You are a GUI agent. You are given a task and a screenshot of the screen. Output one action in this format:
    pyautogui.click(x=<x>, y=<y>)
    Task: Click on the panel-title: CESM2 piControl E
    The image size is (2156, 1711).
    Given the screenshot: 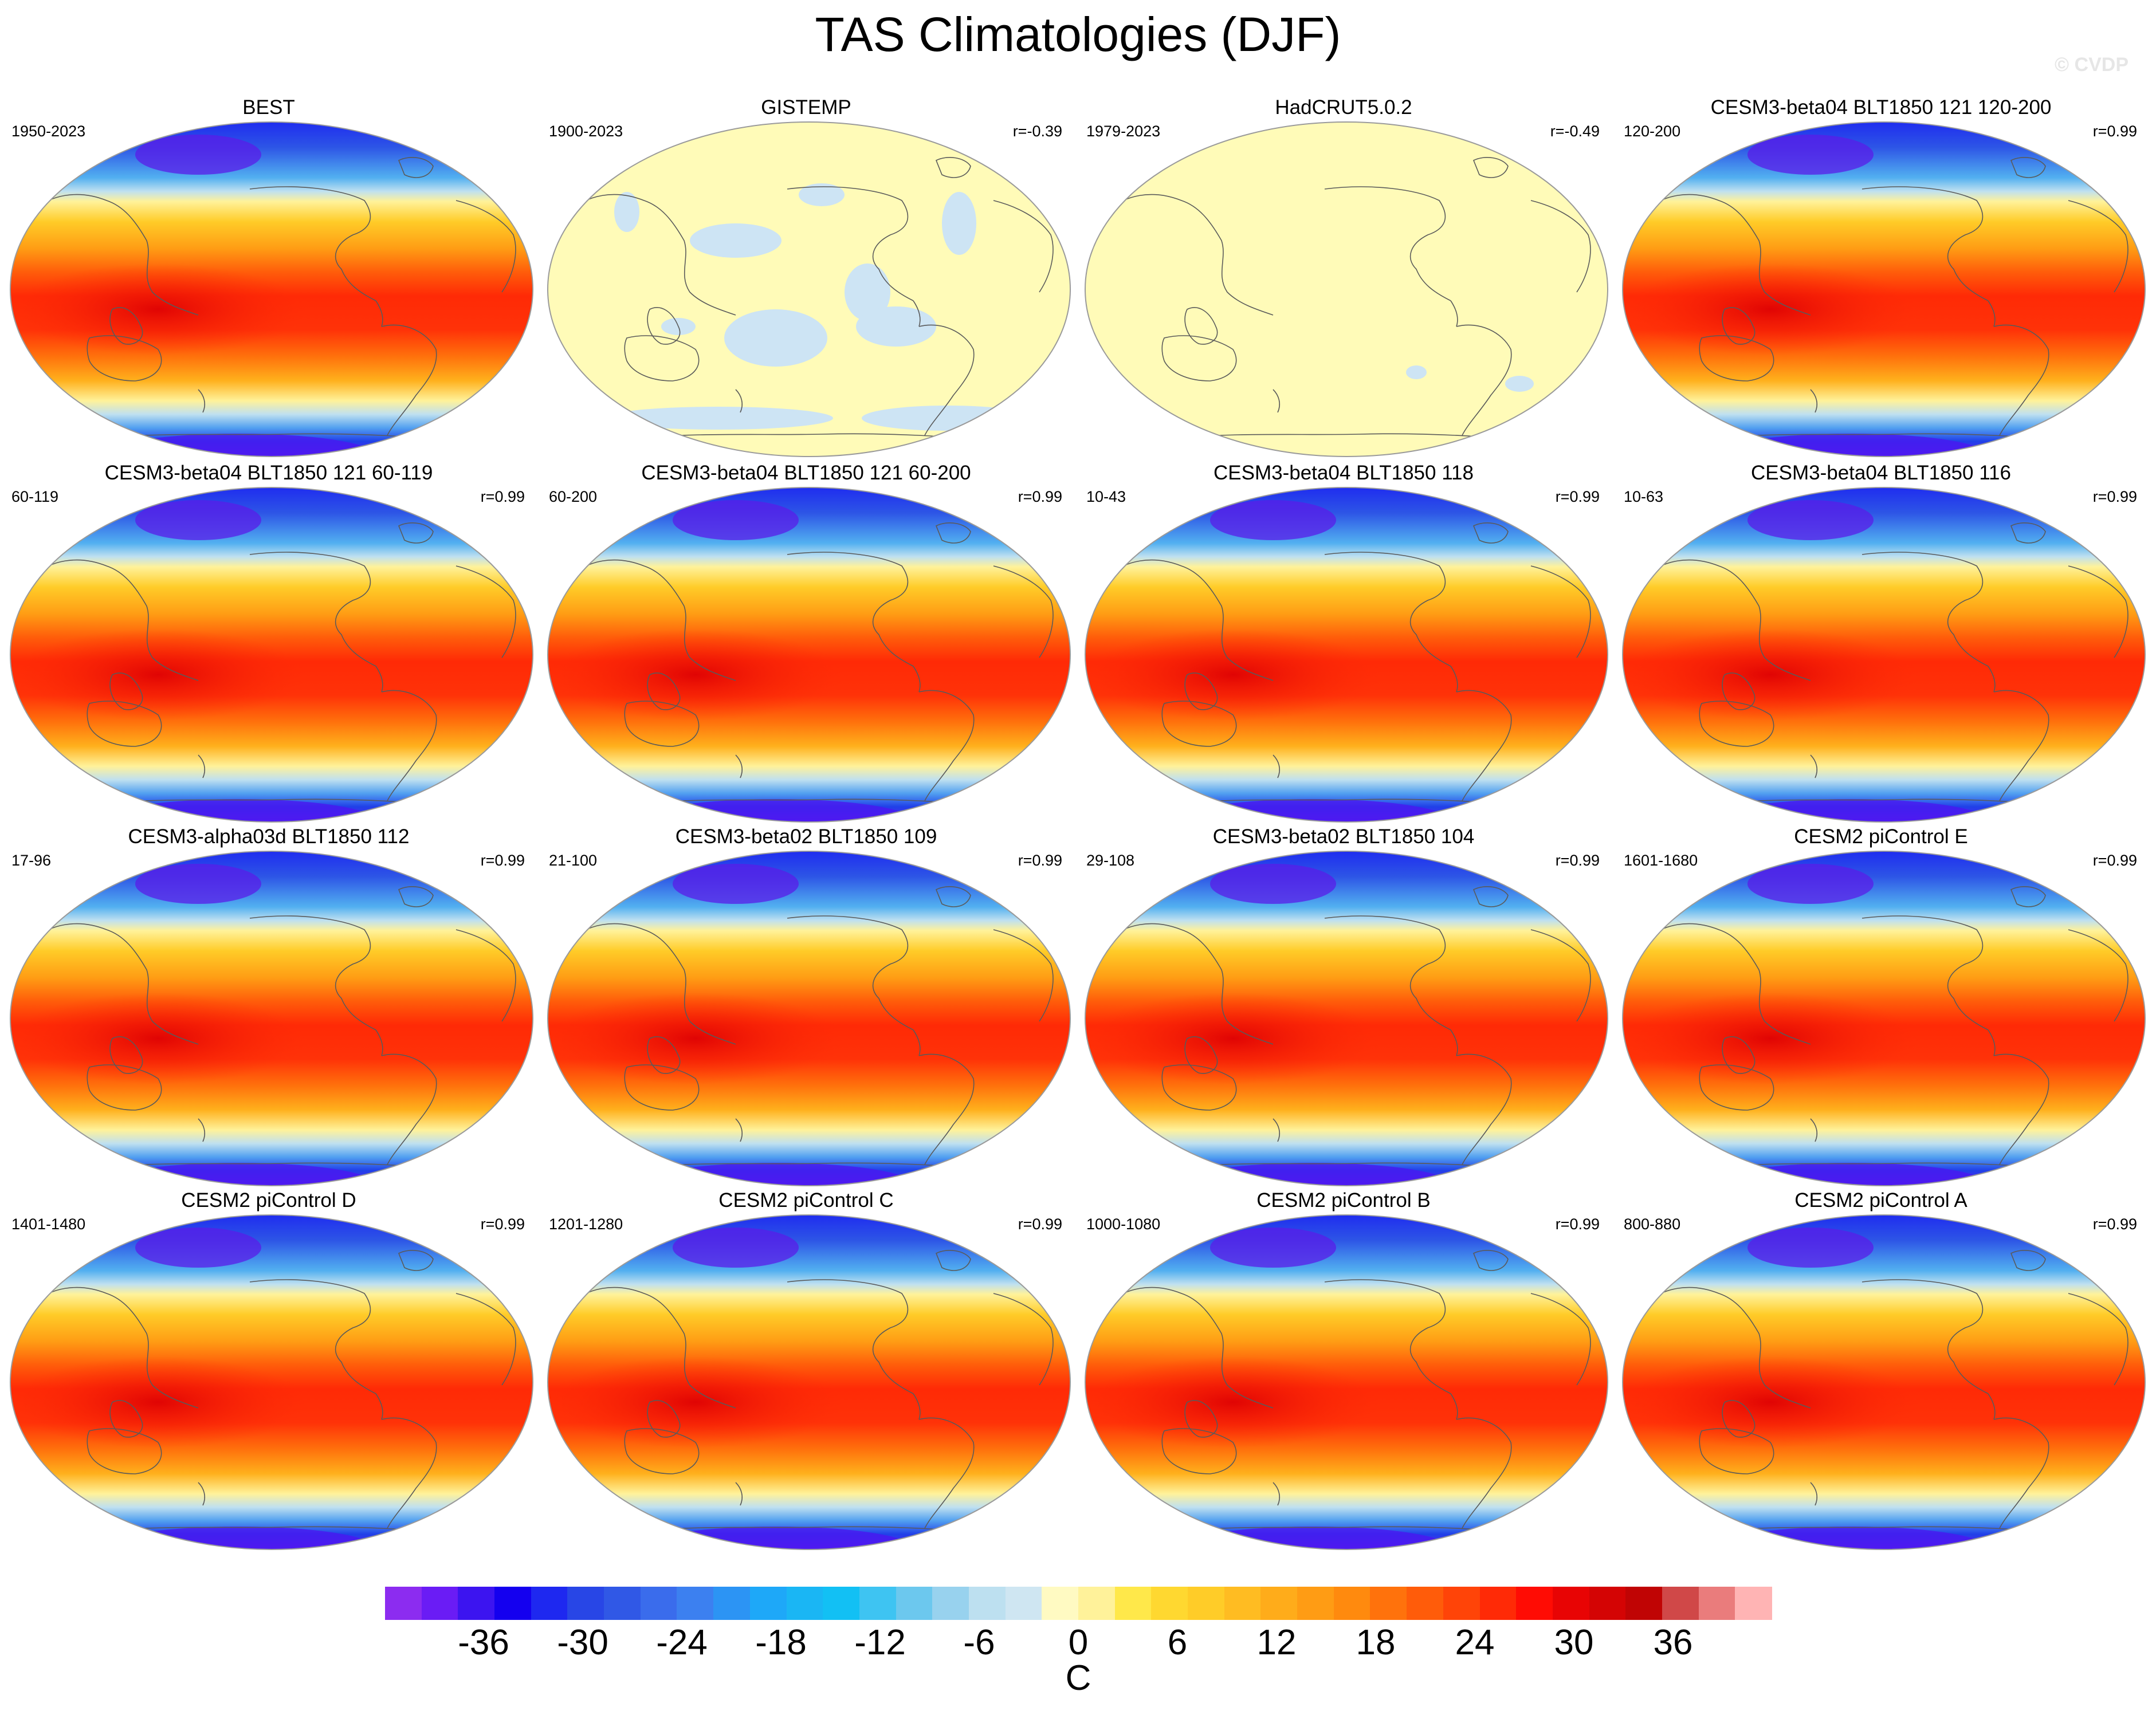 What is the action you would take?
    pyautogui.click(x=1881, y=836)
    